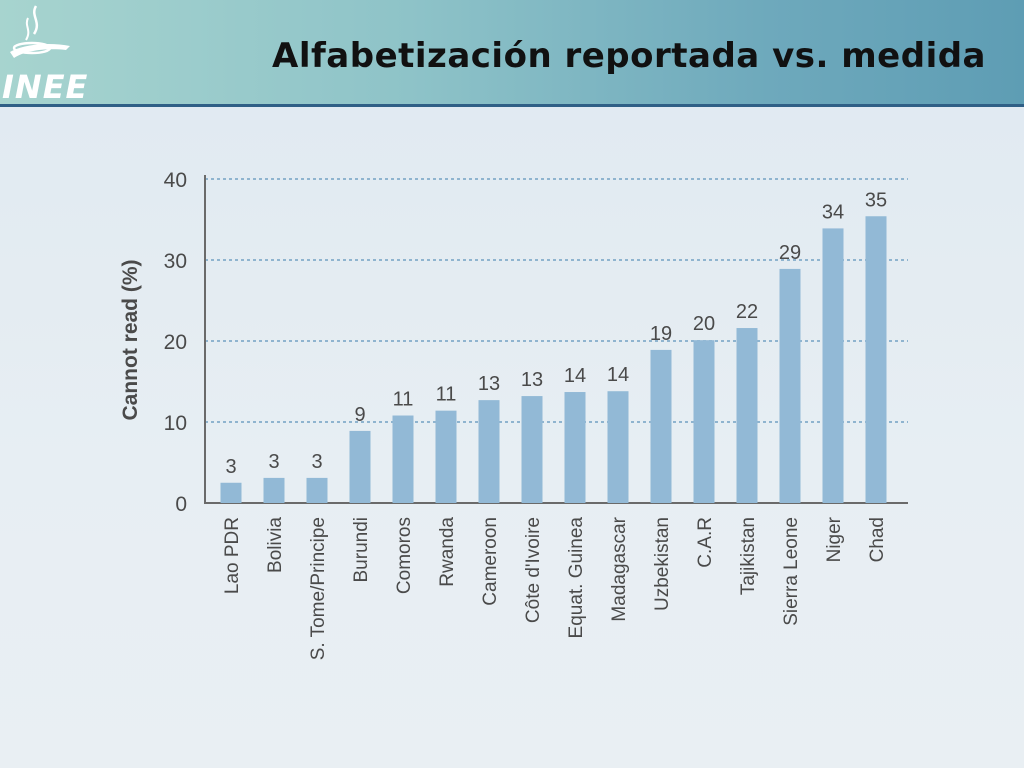 This screenshot has height=768, width=1024. What do you see at coordinates (175, 423) in the screenshot?
I see `y-tick-label: 10` at bounding box center [175, 423].